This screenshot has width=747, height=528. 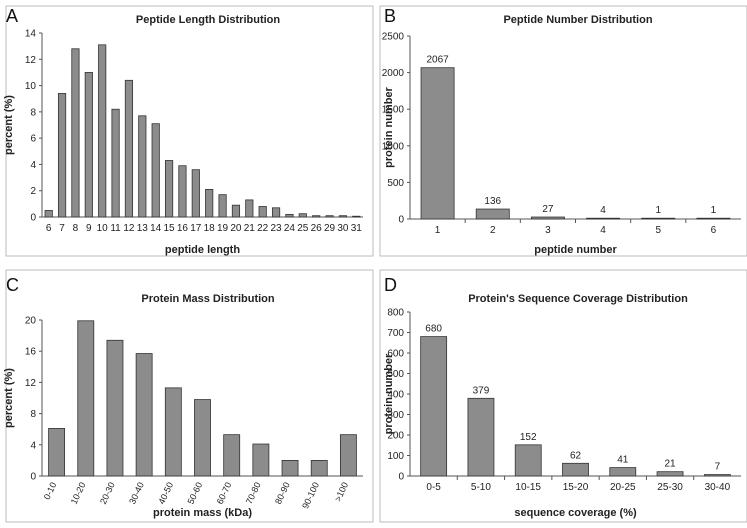 I want to click on x-tick-label: 23, so click(x=277, y=228).